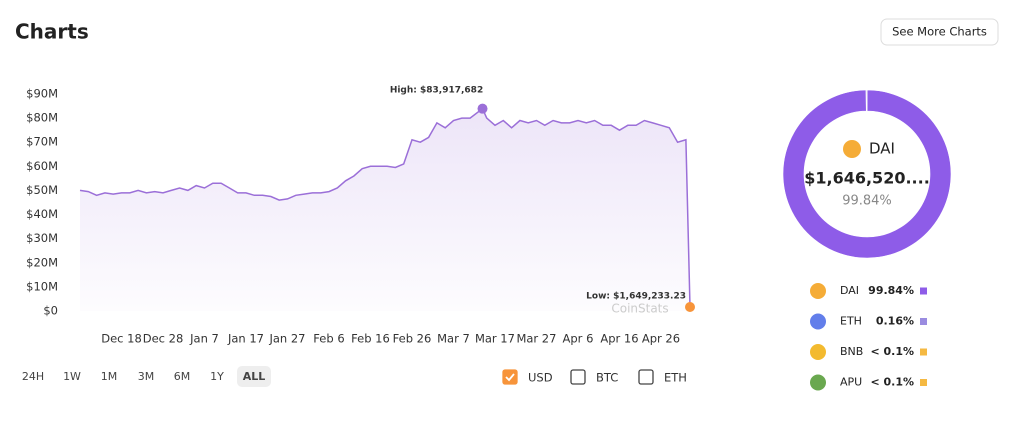 This screenshot has width=1024, height=421. I want to click on x-tick-label: Dec 28, so click(163, 339).